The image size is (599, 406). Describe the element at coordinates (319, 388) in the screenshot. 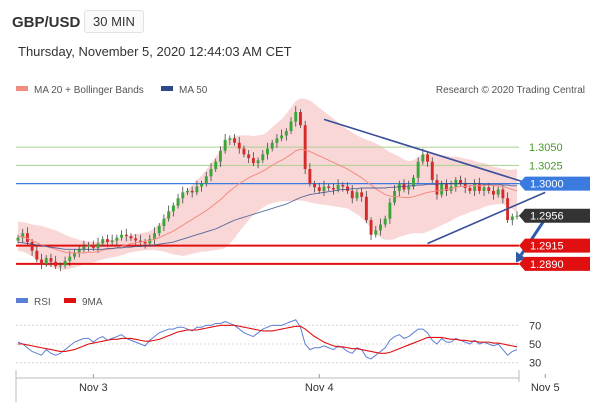

I see `x-tick-label: Nov 4` at that location.